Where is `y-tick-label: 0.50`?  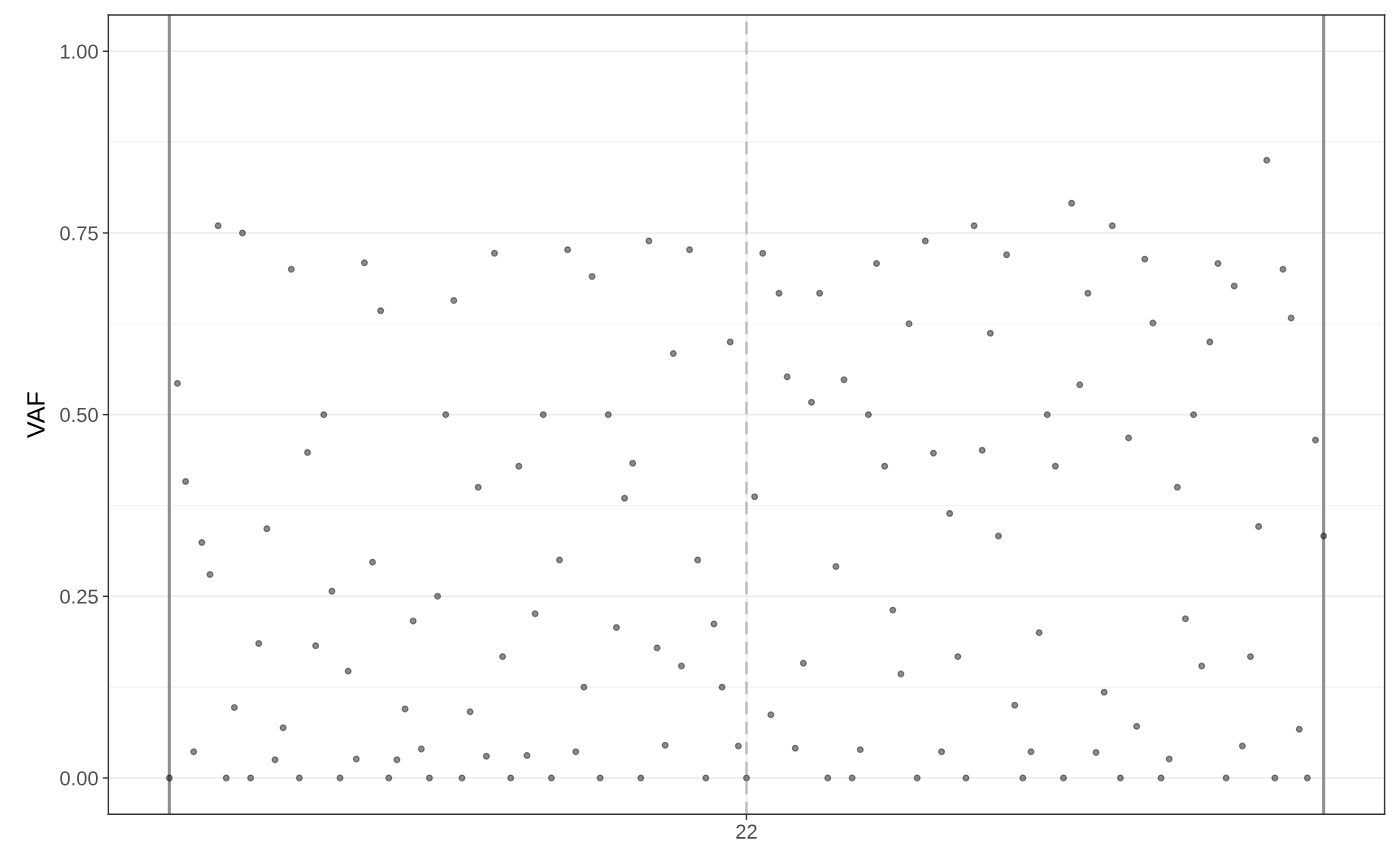
y-tick-label: 0.50 is located at coordinates (79, 415).